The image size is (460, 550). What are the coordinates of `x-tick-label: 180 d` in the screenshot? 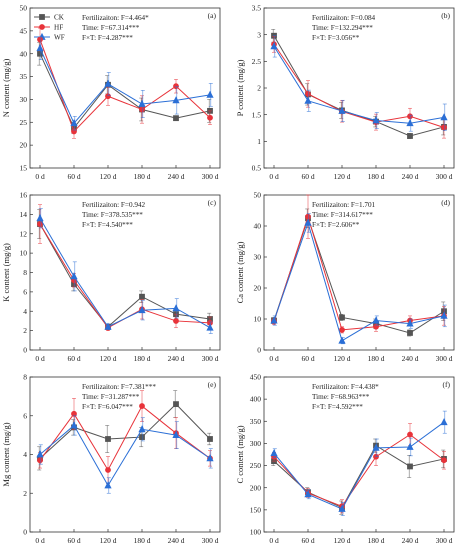 It's located at (376, 540).